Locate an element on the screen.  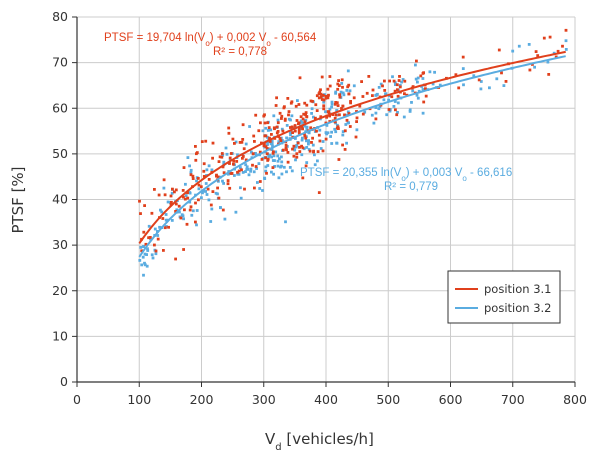
x-tick-label: 600 is located at coordinates (451, 399).